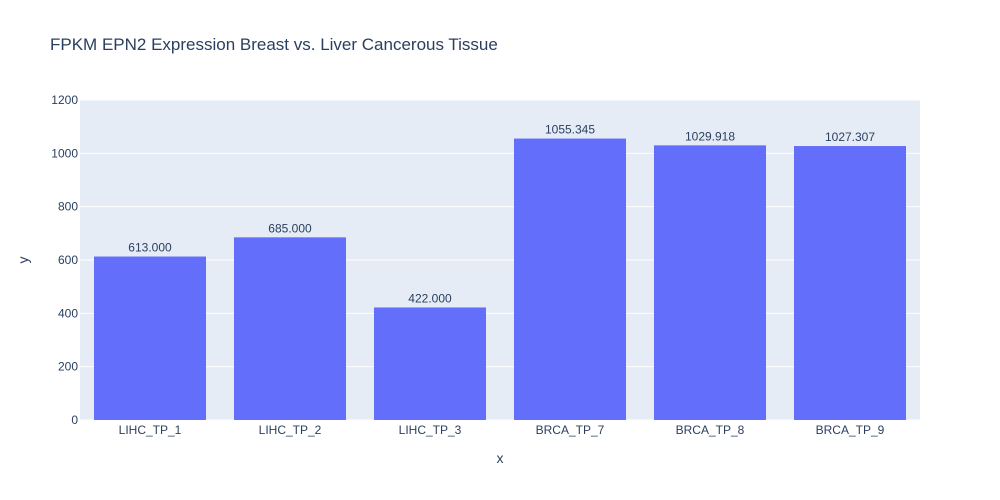  I want to click on x-tick-label: LIHC_TP_2, so click(290, 430).